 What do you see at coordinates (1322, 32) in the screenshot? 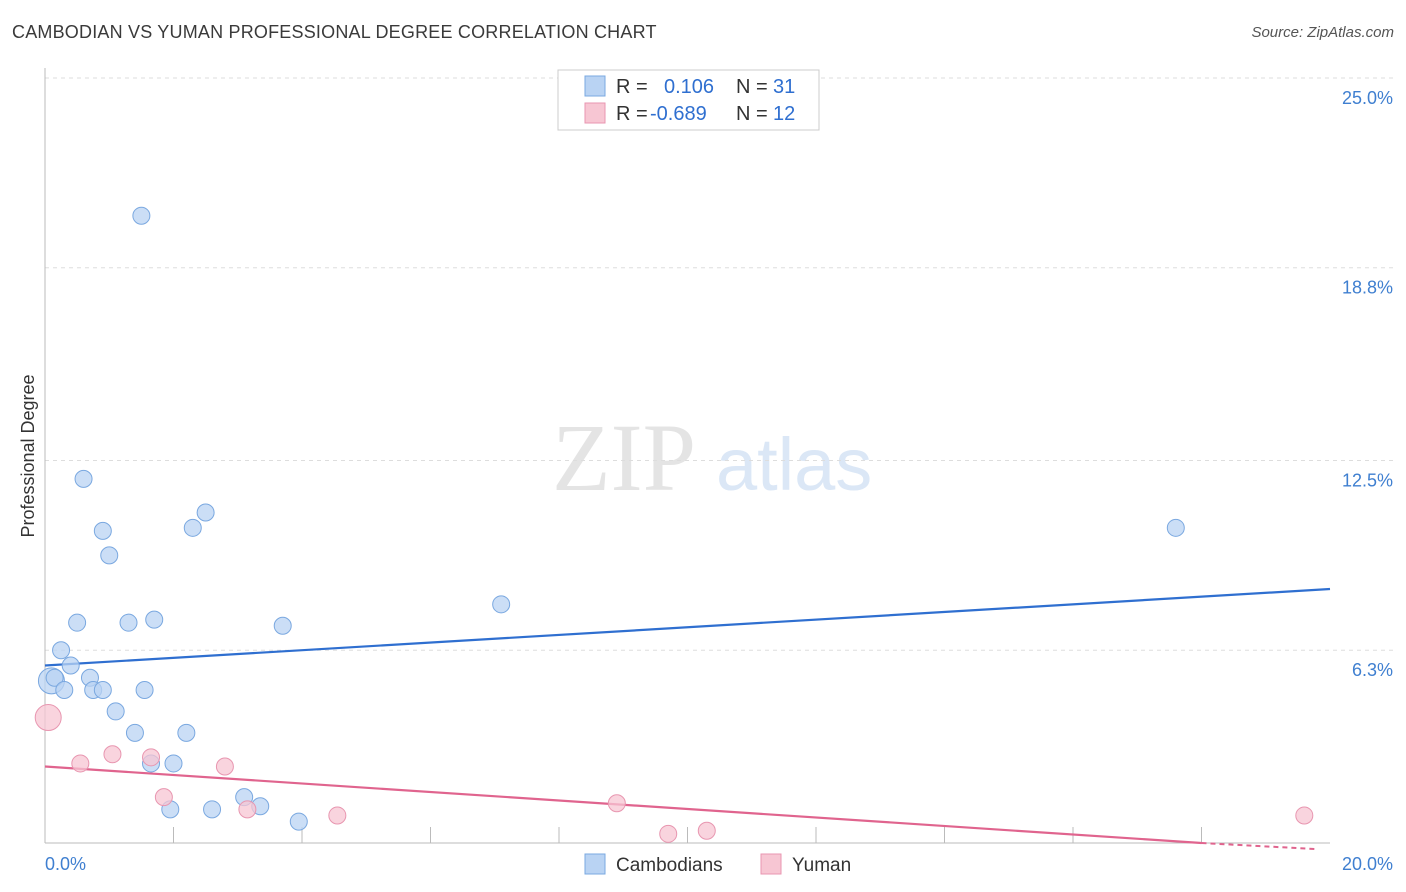
I see `source-label: Source: ZipAtlas.com` at bounding box center [1322, 32].